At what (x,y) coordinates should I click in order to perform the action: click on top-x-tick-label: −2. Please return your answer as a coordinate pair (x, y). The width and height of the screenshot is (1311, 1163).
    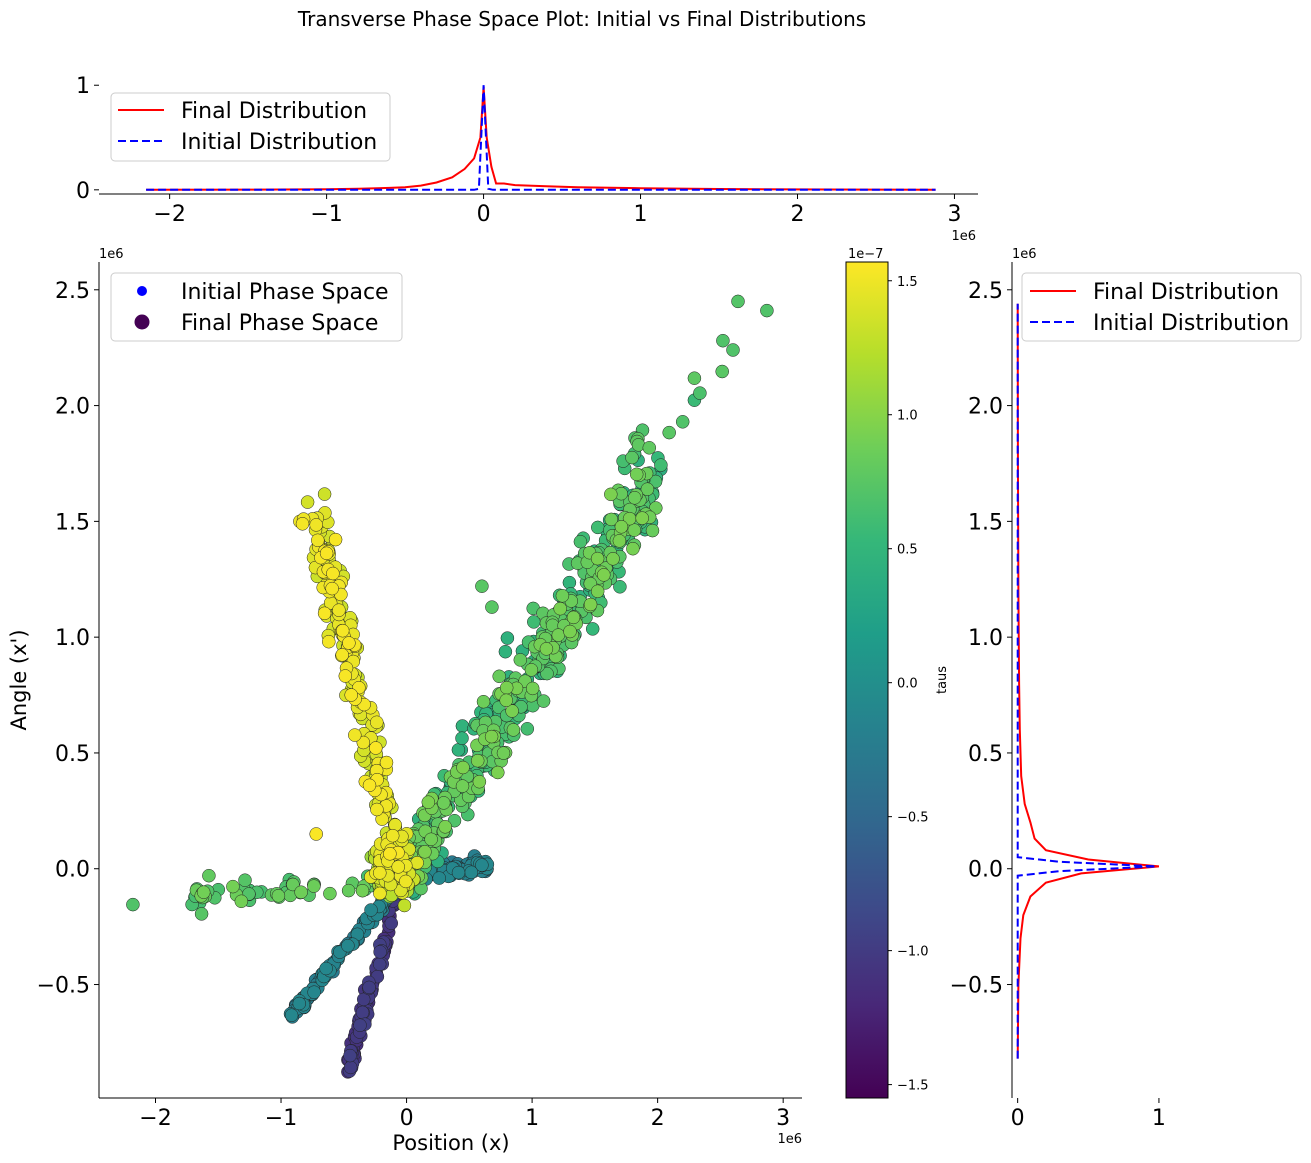
    Looking at the image, I should click on (169, 214).